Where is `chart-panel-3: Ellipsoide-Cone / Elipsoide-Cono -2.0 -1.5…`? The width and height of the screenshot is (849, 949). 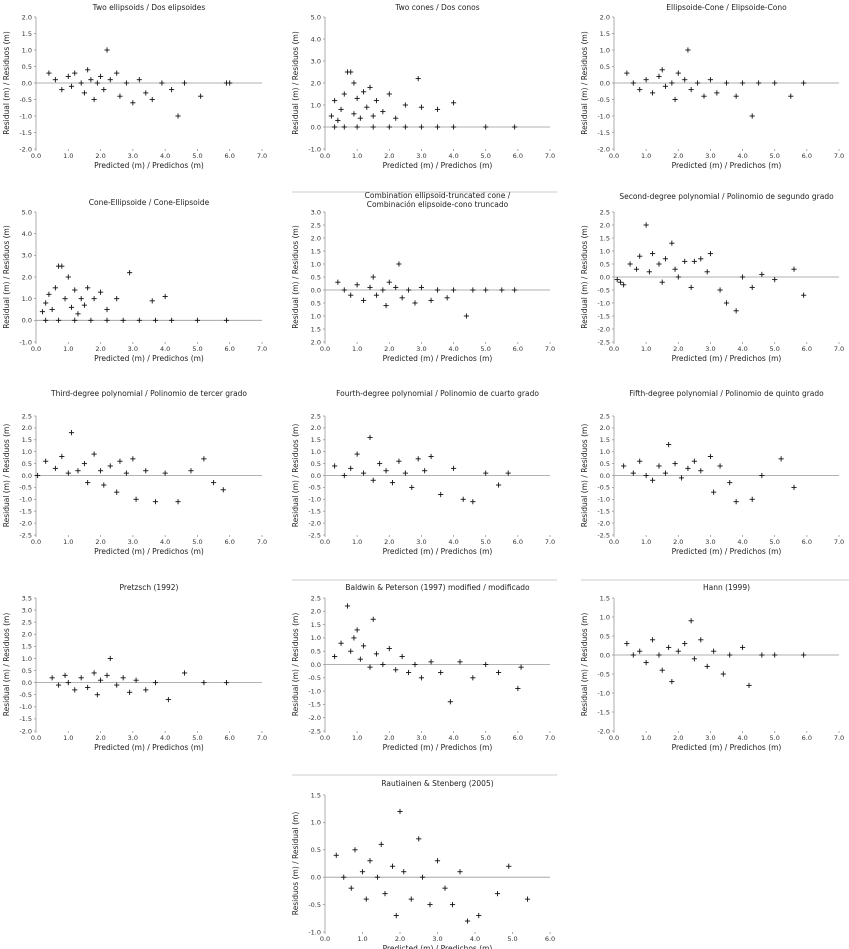
chart-panel-3: Ellipsoide-Cone / Elipsoide-Cono -2.0 -1.5… is located at coordinates (712, 86).